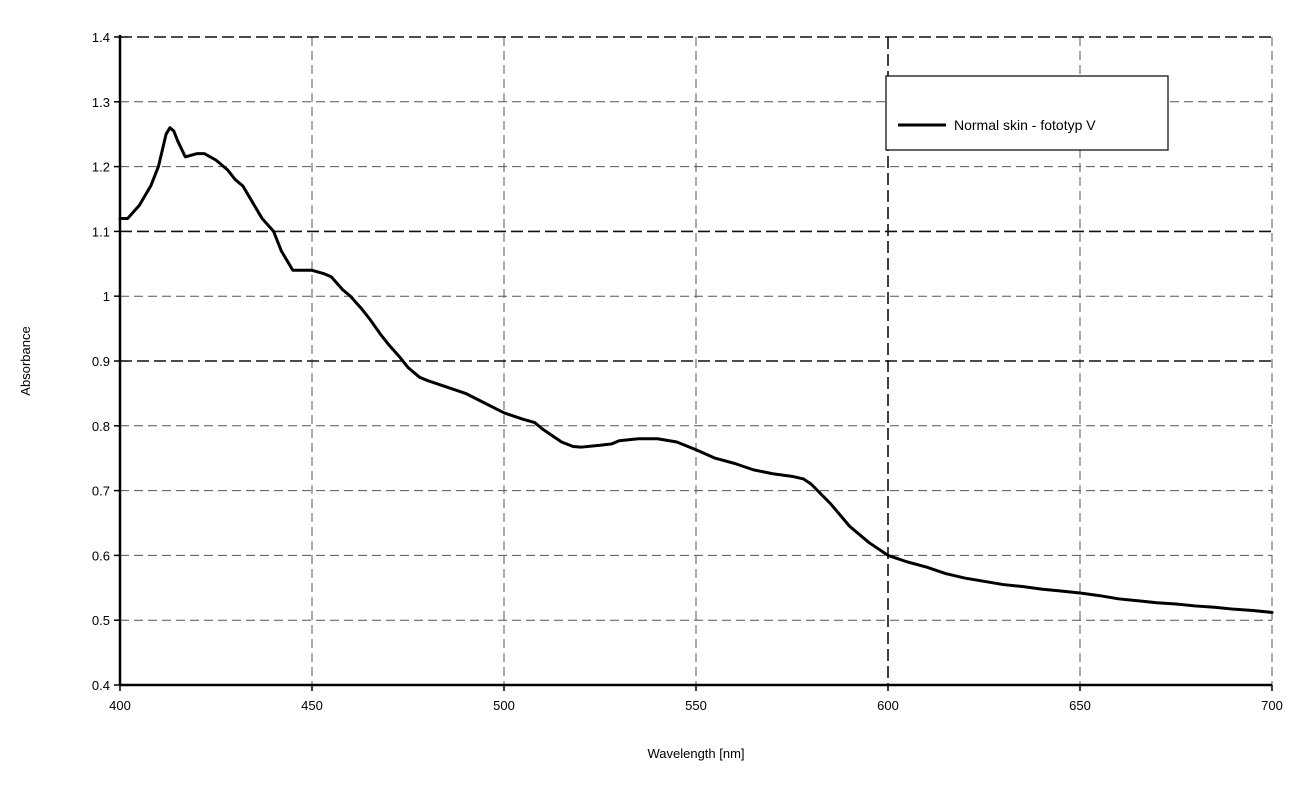 This screenshot has width=1300, height=800. What do you see at coordinates (101, 685) in the screenshot?
I see `y-tick-label: 0.4` at bounding box center [101, 685].